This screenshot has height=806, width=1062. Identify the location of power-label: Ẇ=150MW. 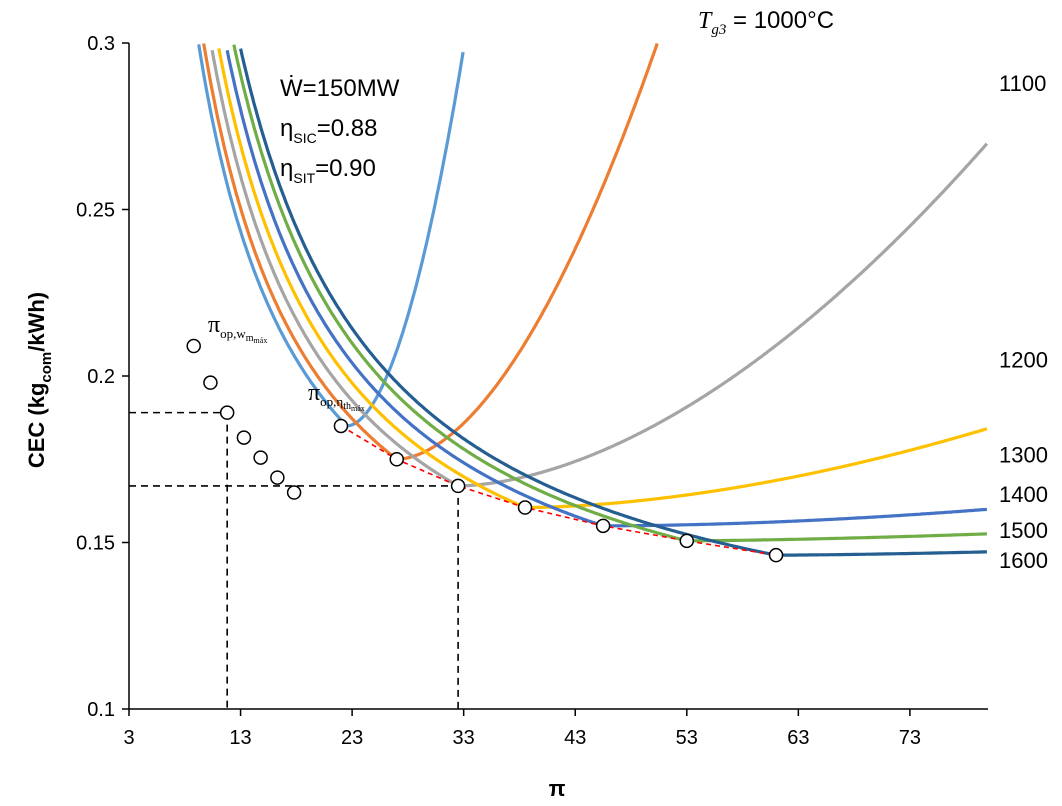
(340, 88).